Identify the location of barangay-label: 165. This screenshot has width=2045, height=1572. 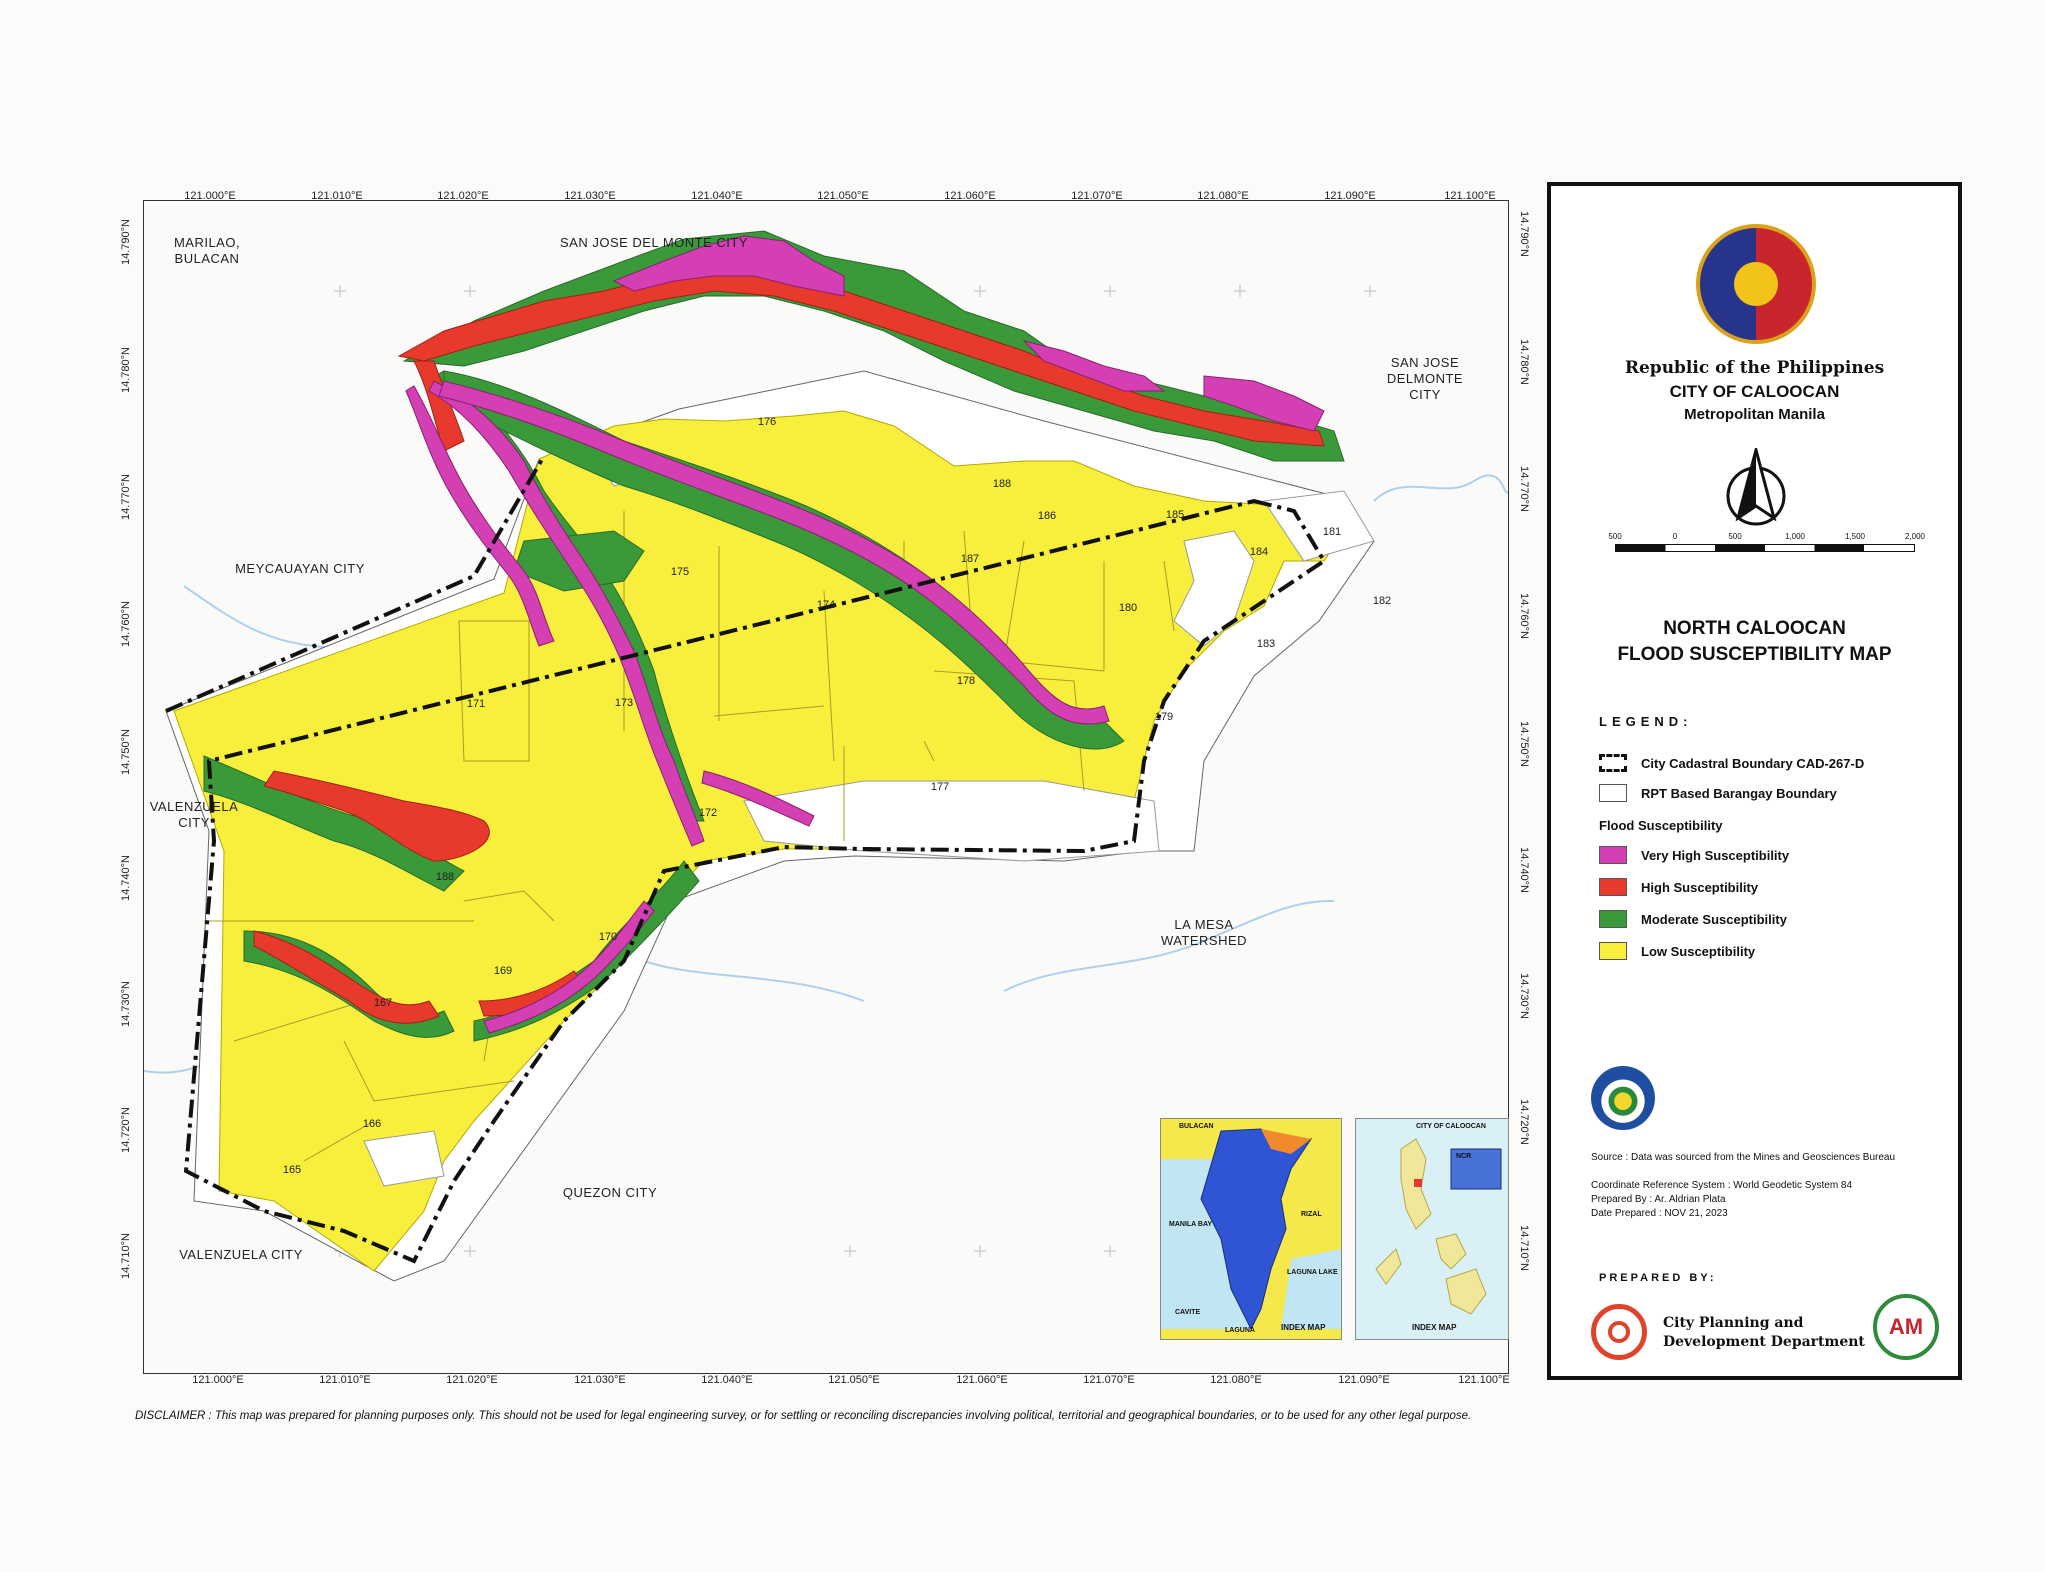
(292, 1170).